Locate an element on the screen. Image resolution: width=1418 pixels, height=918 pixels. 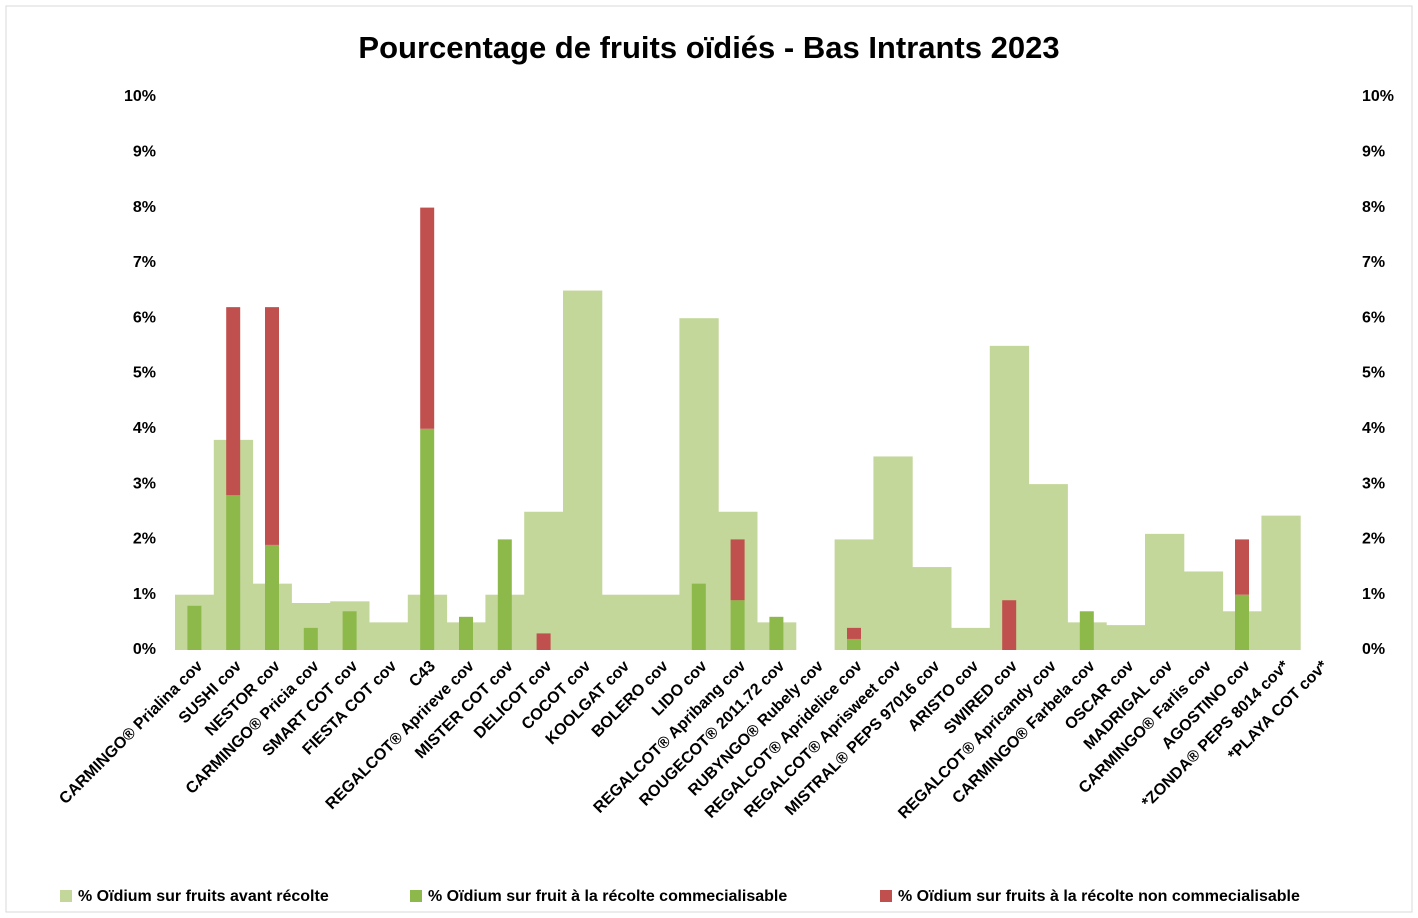
y2-tick-label: 8% is located at coordinates (1373, 207).